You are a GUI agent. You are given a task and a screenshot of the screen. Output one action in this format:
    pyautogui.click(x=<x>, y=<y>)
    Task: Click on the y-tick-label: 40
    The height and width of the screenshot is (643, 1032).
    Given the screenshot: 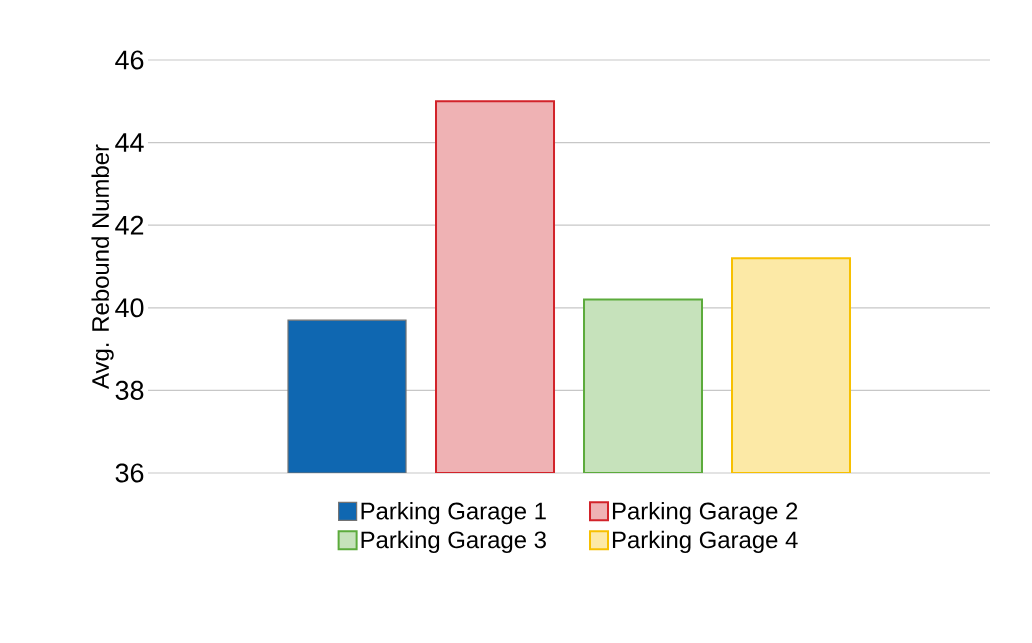 What is the action you would take?
    pyautogui.click(x=129, y=308)
    